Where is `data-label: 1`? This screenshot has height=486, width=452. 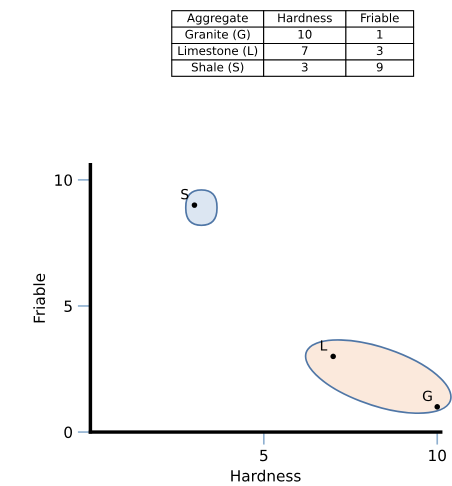 data-label: 1 is located at coordinates (379, 34).